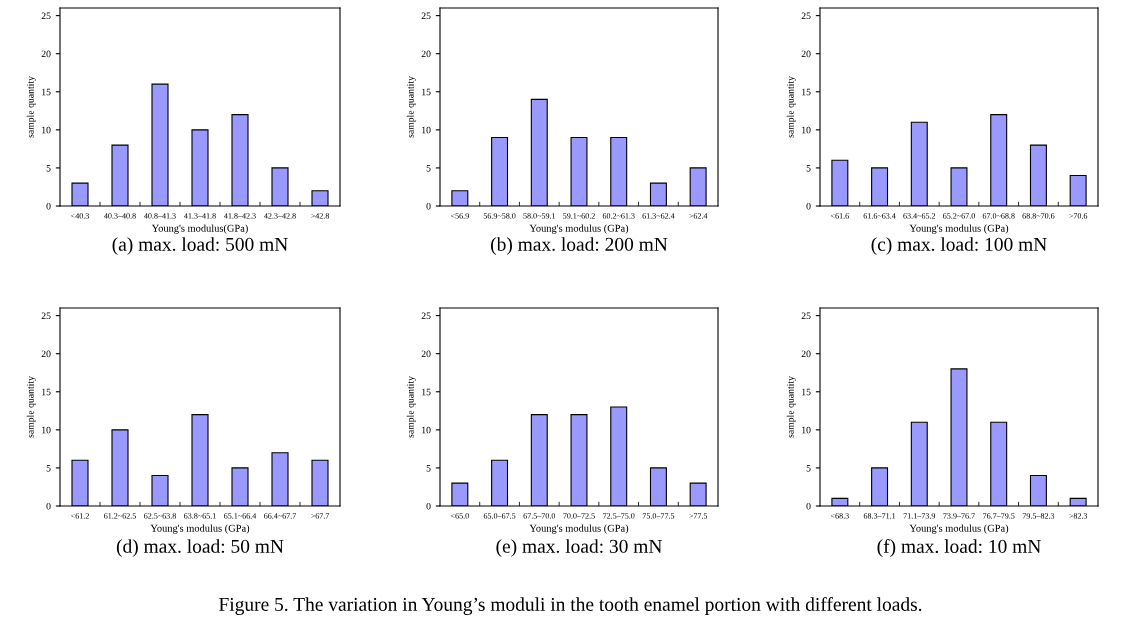  What do you see at coordinates (200, 516) in the screenshot?
I see `x-tick-label: 63.8~65.1` at bounding box center [200, 516].